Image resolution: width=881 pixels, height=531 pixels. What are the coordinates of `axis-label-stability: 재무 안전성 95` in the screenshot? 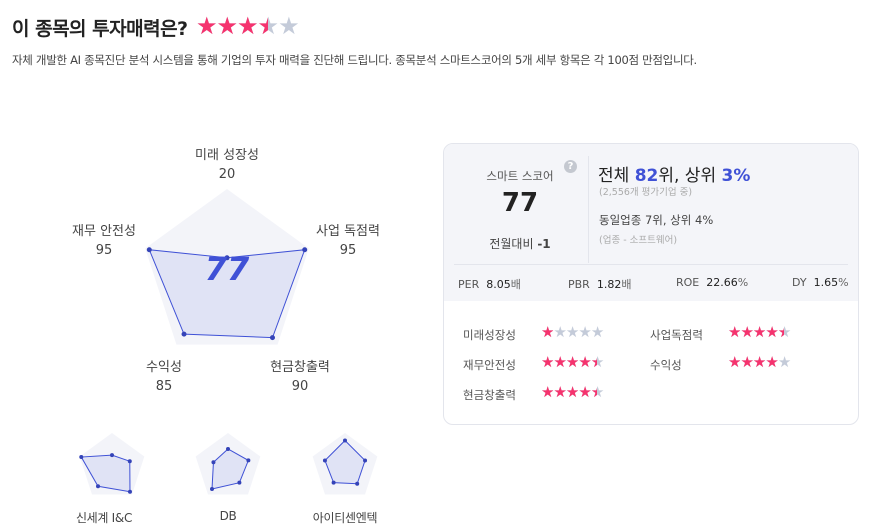 It's located at (104, 241).